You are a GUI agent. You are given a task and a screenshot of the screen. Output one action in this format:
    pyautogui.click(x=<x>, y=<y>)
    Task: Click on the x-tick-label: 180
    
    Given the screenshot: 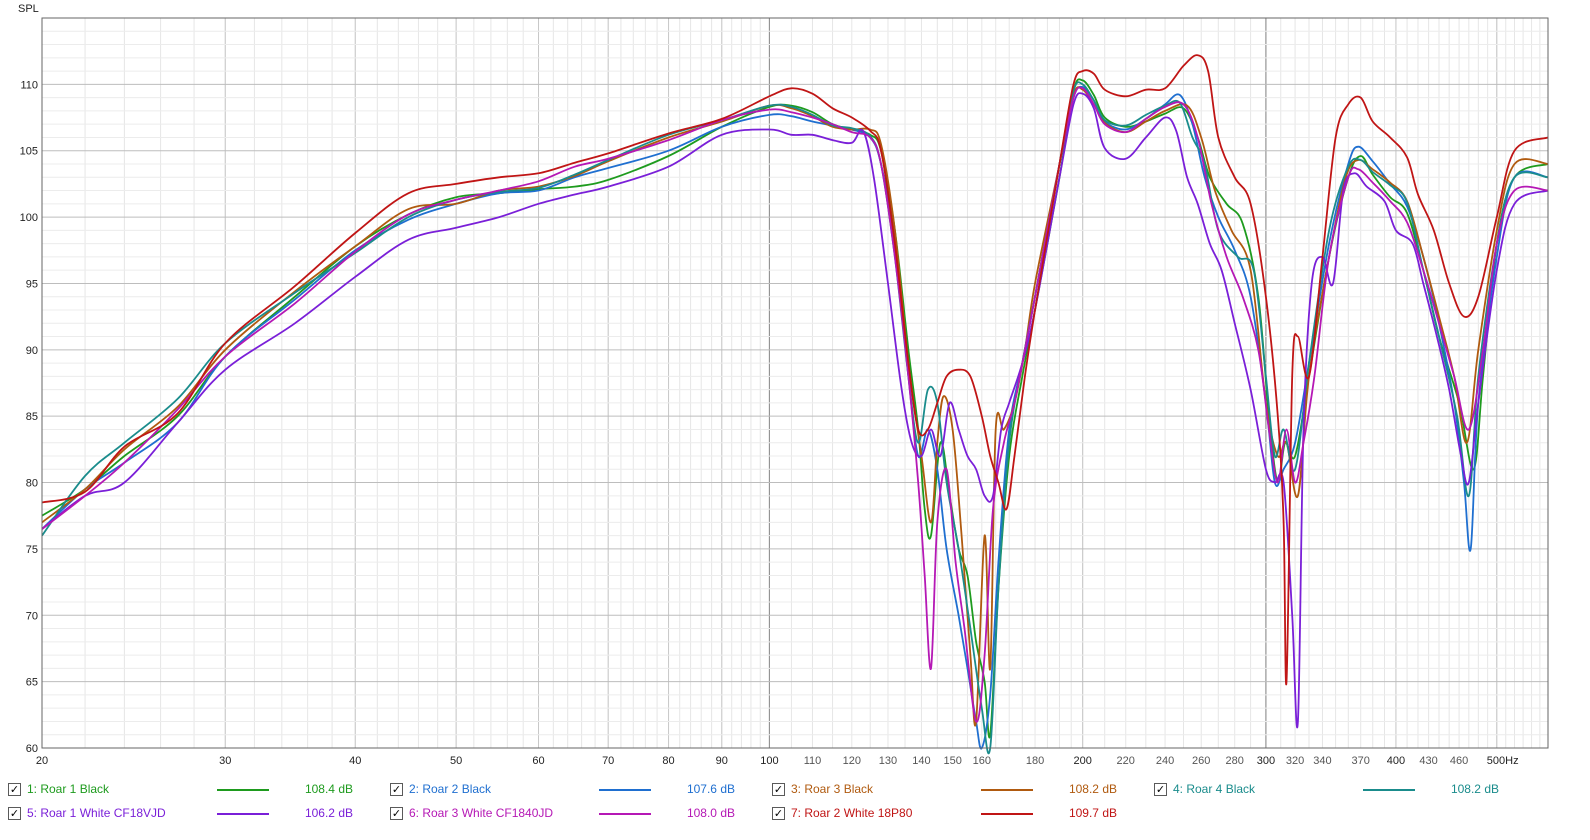 What is the action you would take?
    pyautogui.click(x=1035, y=761)
    